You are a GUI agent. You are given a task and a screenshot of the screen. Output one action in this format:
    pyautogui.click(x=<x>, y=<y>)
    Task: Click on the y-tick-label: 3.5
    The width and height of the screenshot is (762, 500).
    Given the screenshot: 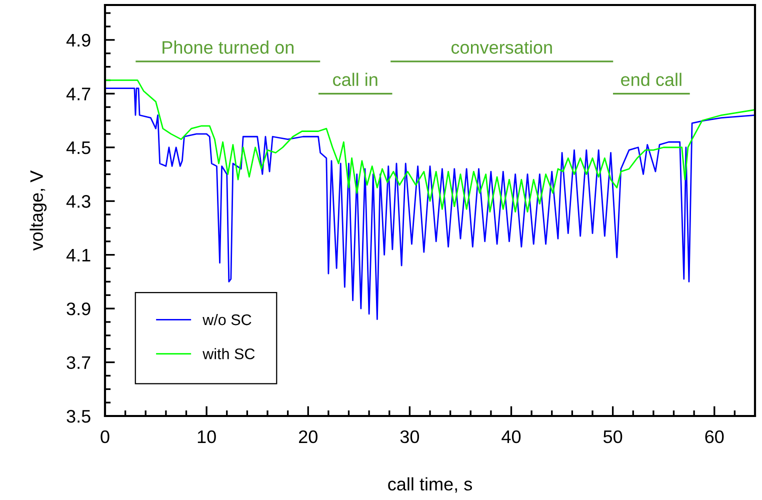 What is the action you would take?
    pyautogui.click(x=78, y=416)
    